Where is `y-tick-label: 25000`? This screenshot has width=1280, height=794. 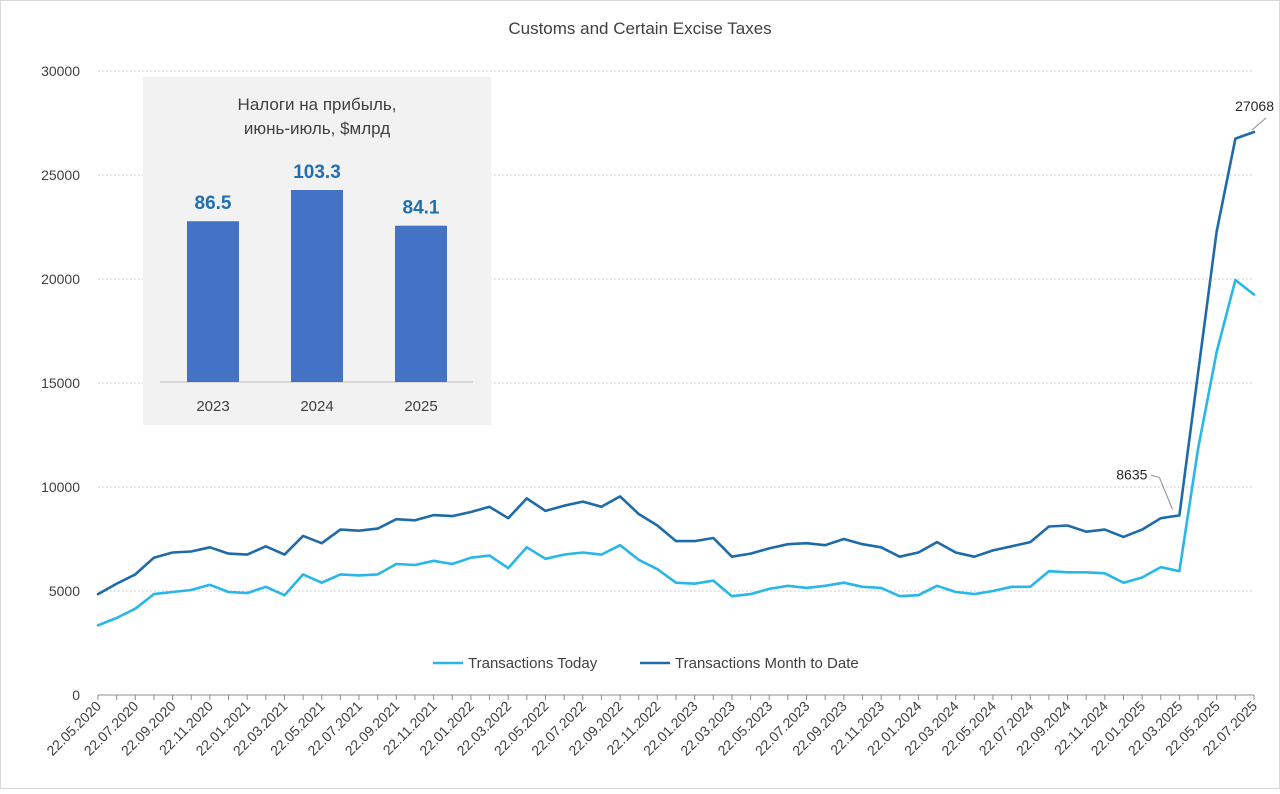 y-tick-label: 25000 is located at coordinates (60, 175).